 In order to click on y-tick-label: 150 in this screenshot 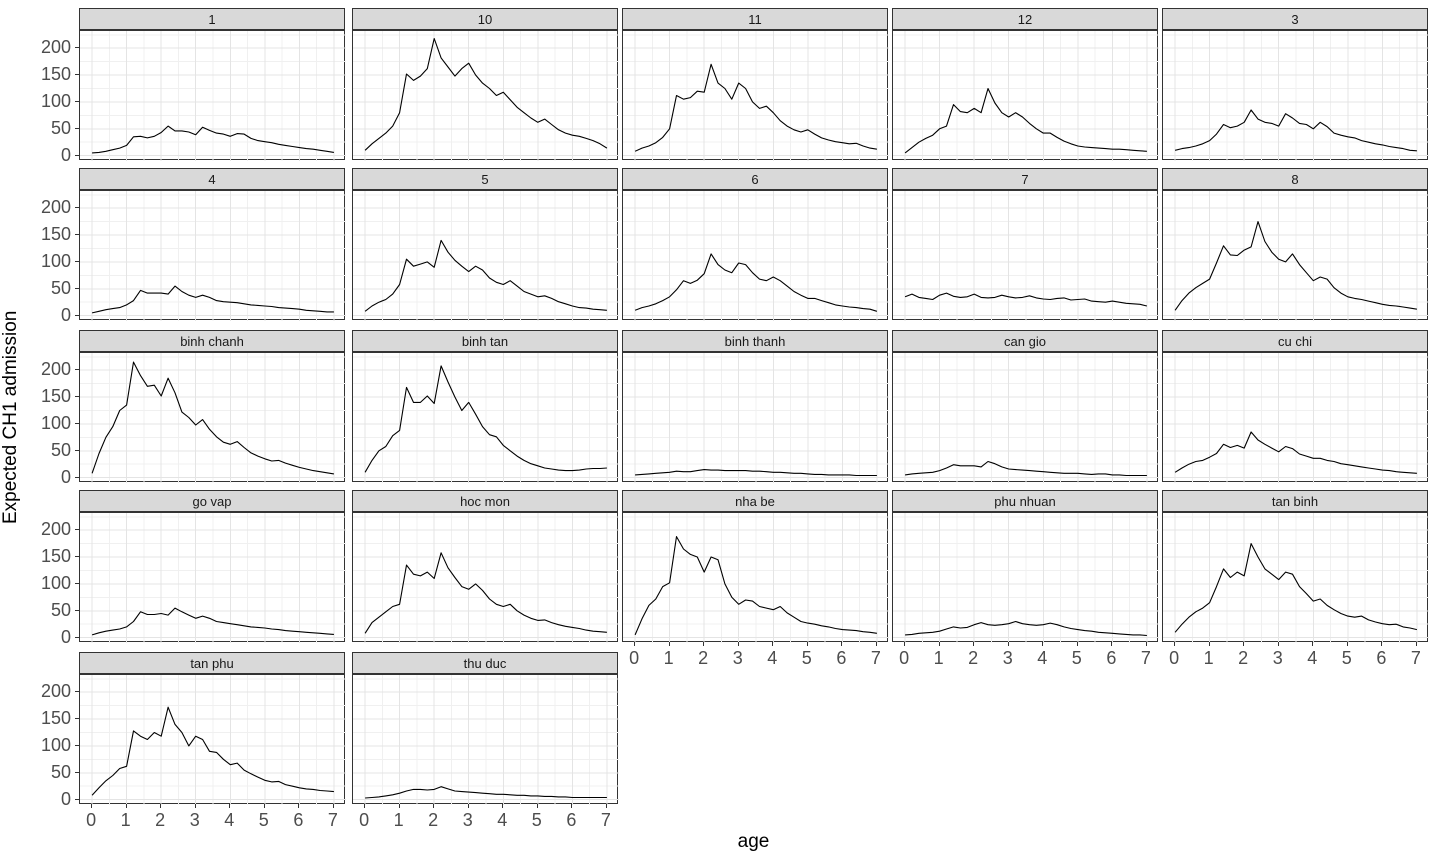, I will do `click(55, 234)`.